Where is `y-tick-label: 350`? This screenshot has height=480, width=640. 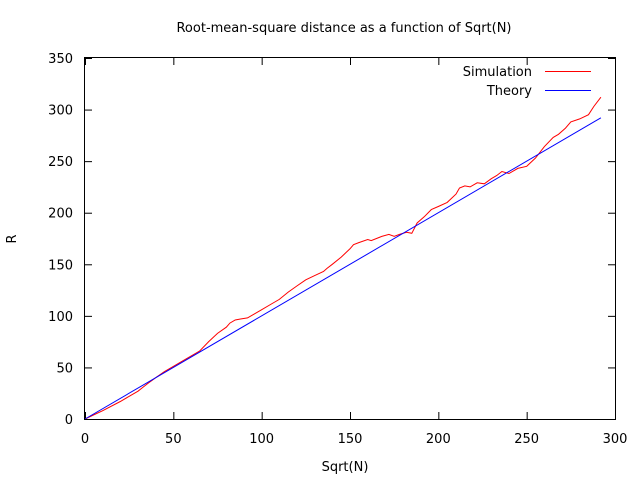
y-tick-label: 350 is located at coordinates (60, 59).